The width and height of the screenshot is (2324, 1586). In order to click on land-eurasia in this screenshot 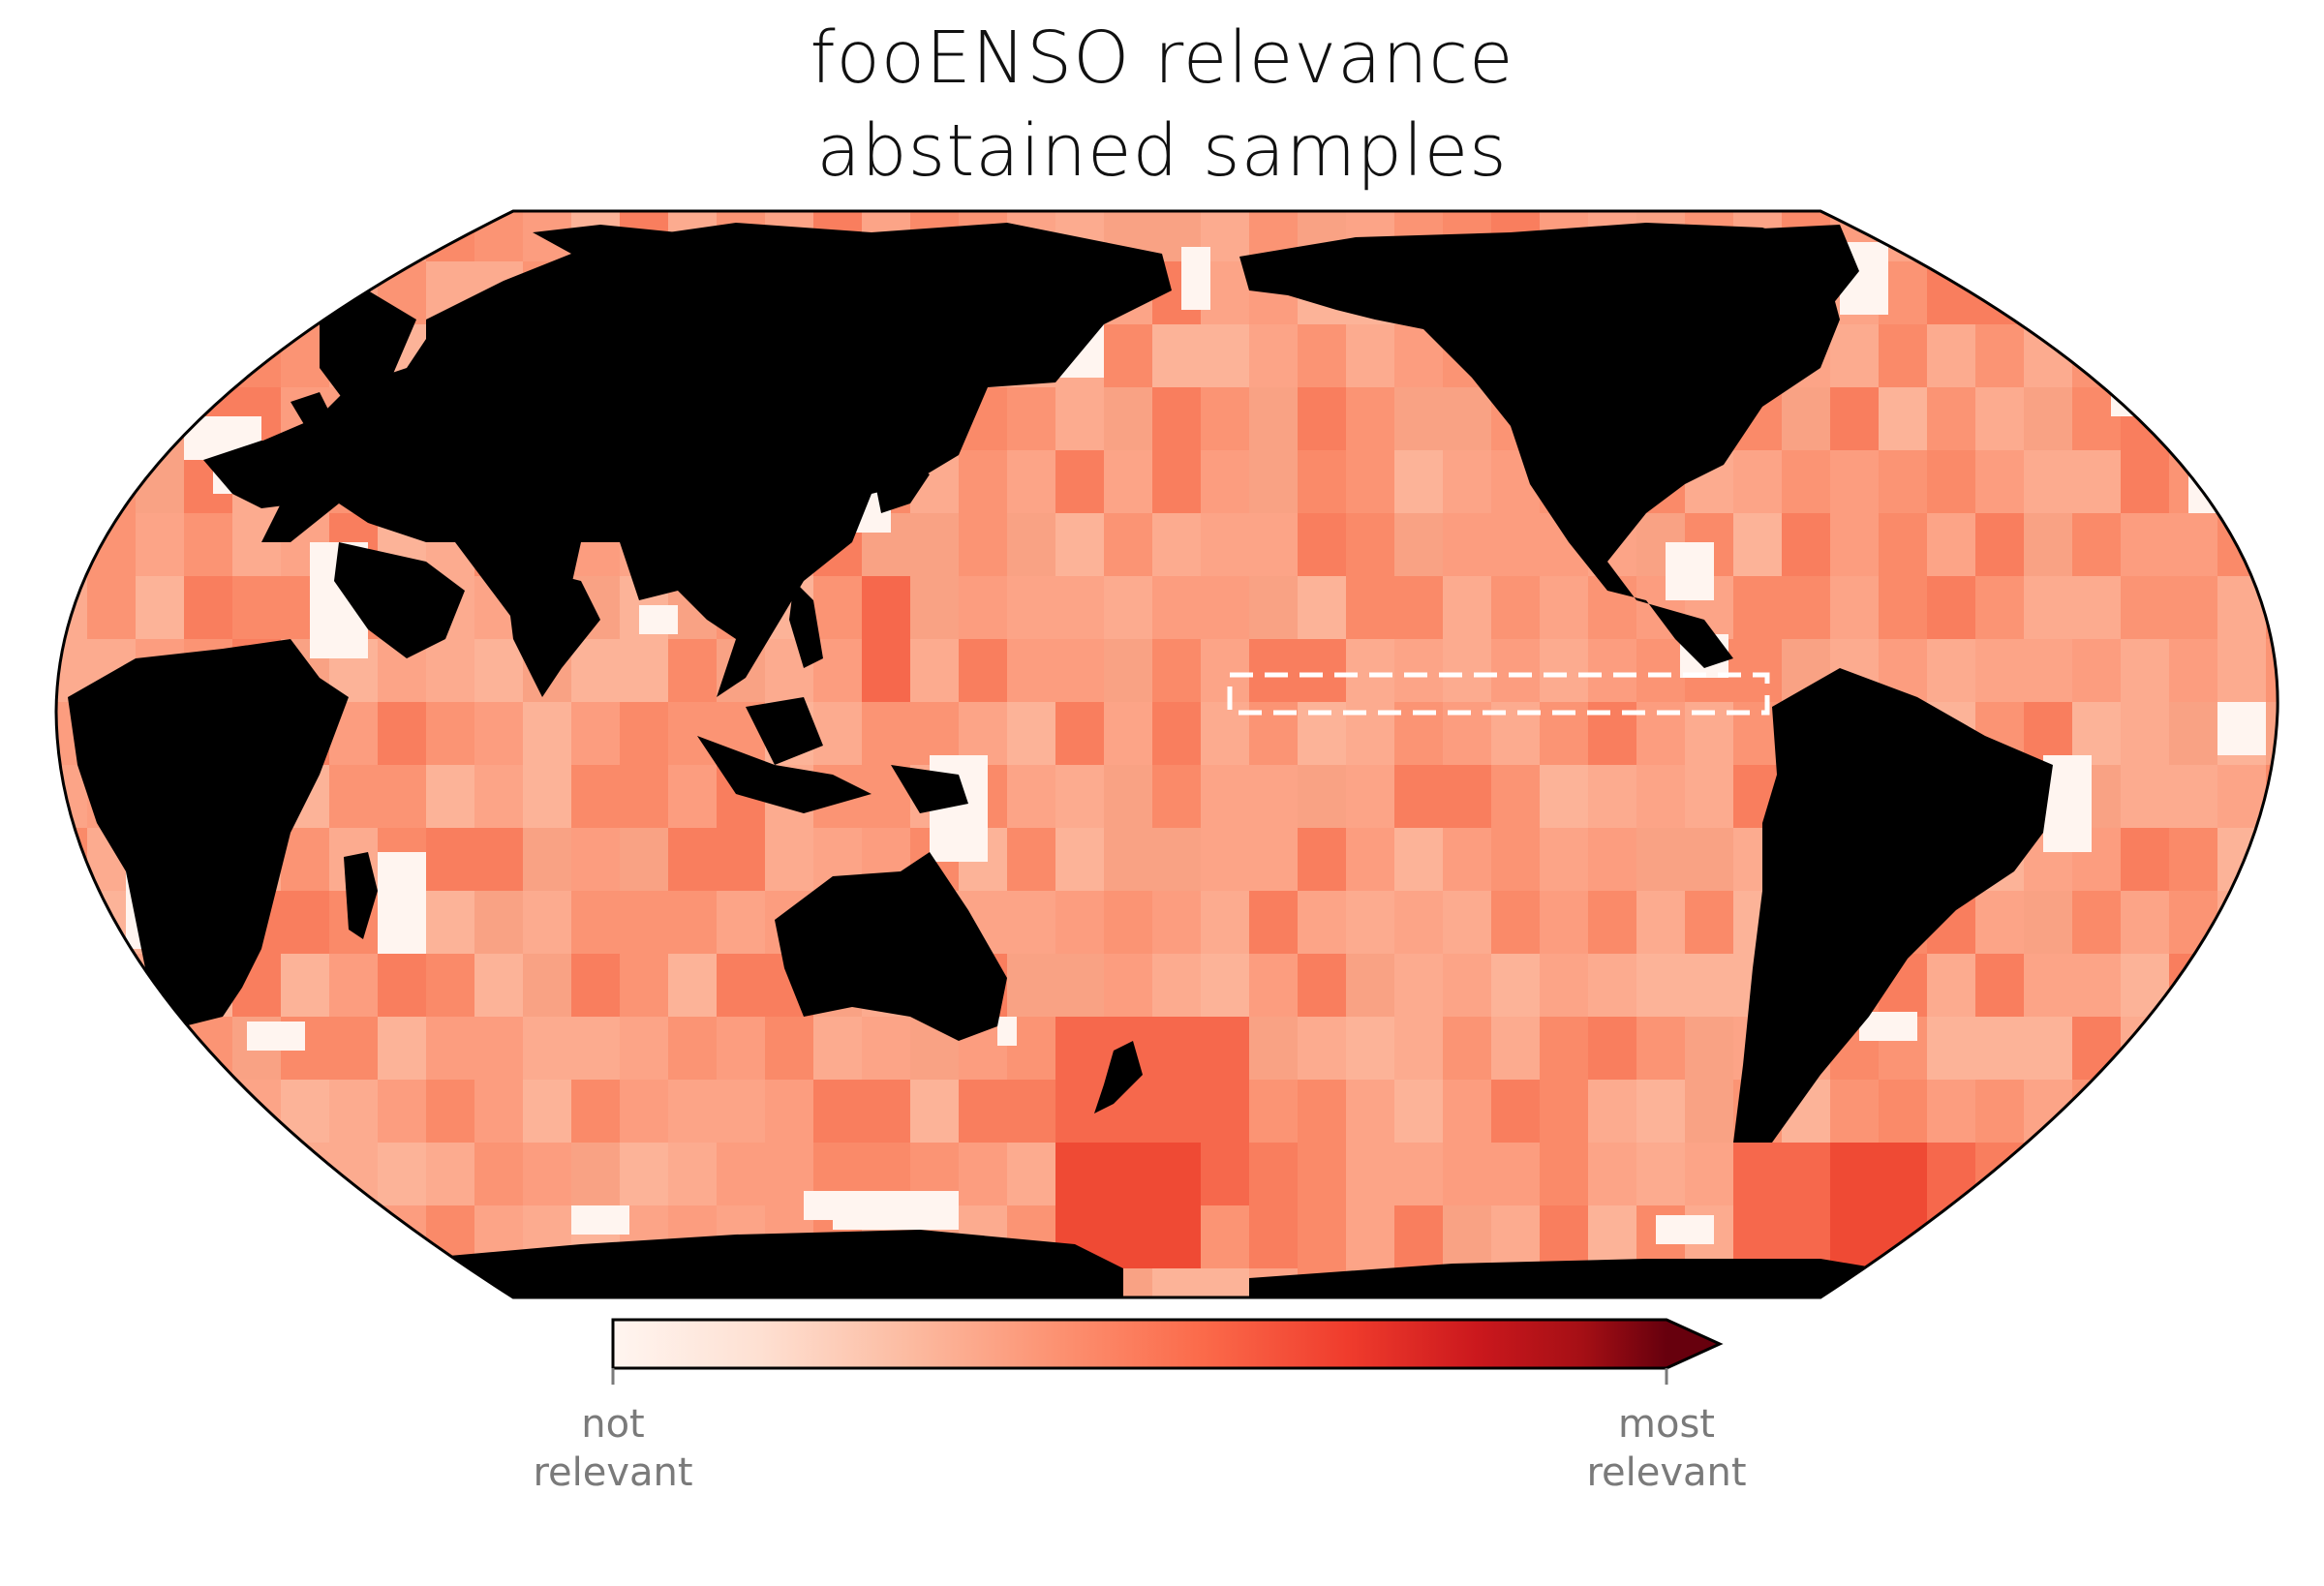, I will do `click(712, 460)`.